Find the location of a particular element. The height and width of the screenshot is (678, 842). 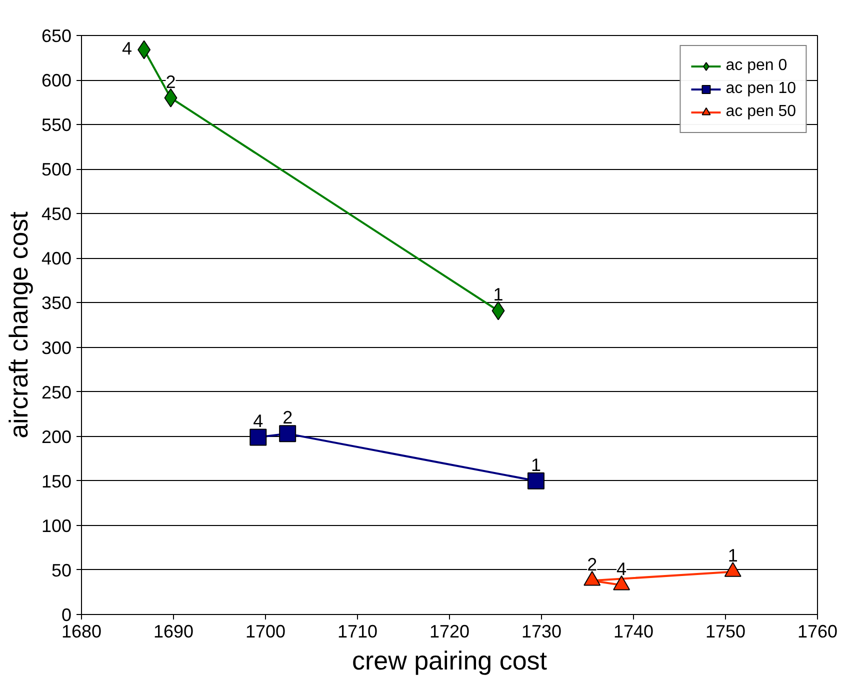

x-tick-label: 1760 is located at coordinates (817, 632).